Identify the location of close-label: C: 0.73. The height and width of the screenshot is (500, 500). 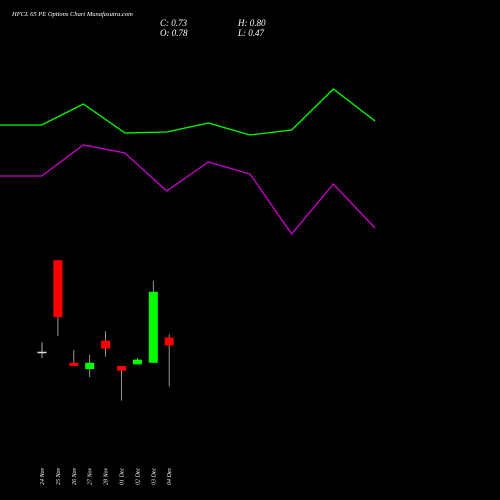
(174, 23).